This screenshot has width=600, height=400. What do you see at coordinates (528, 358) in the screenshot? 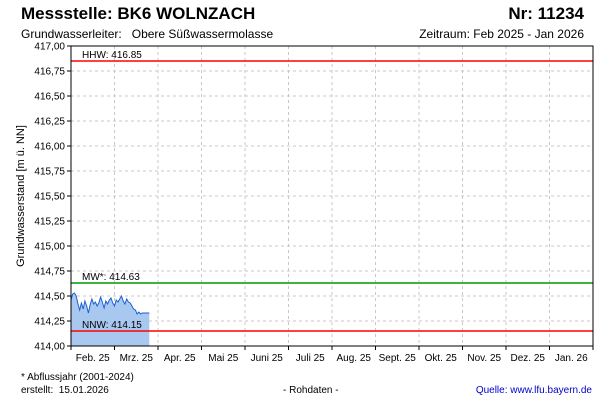
I see `x-tick-label: Dez. 25` at bounding box center [528, 358].